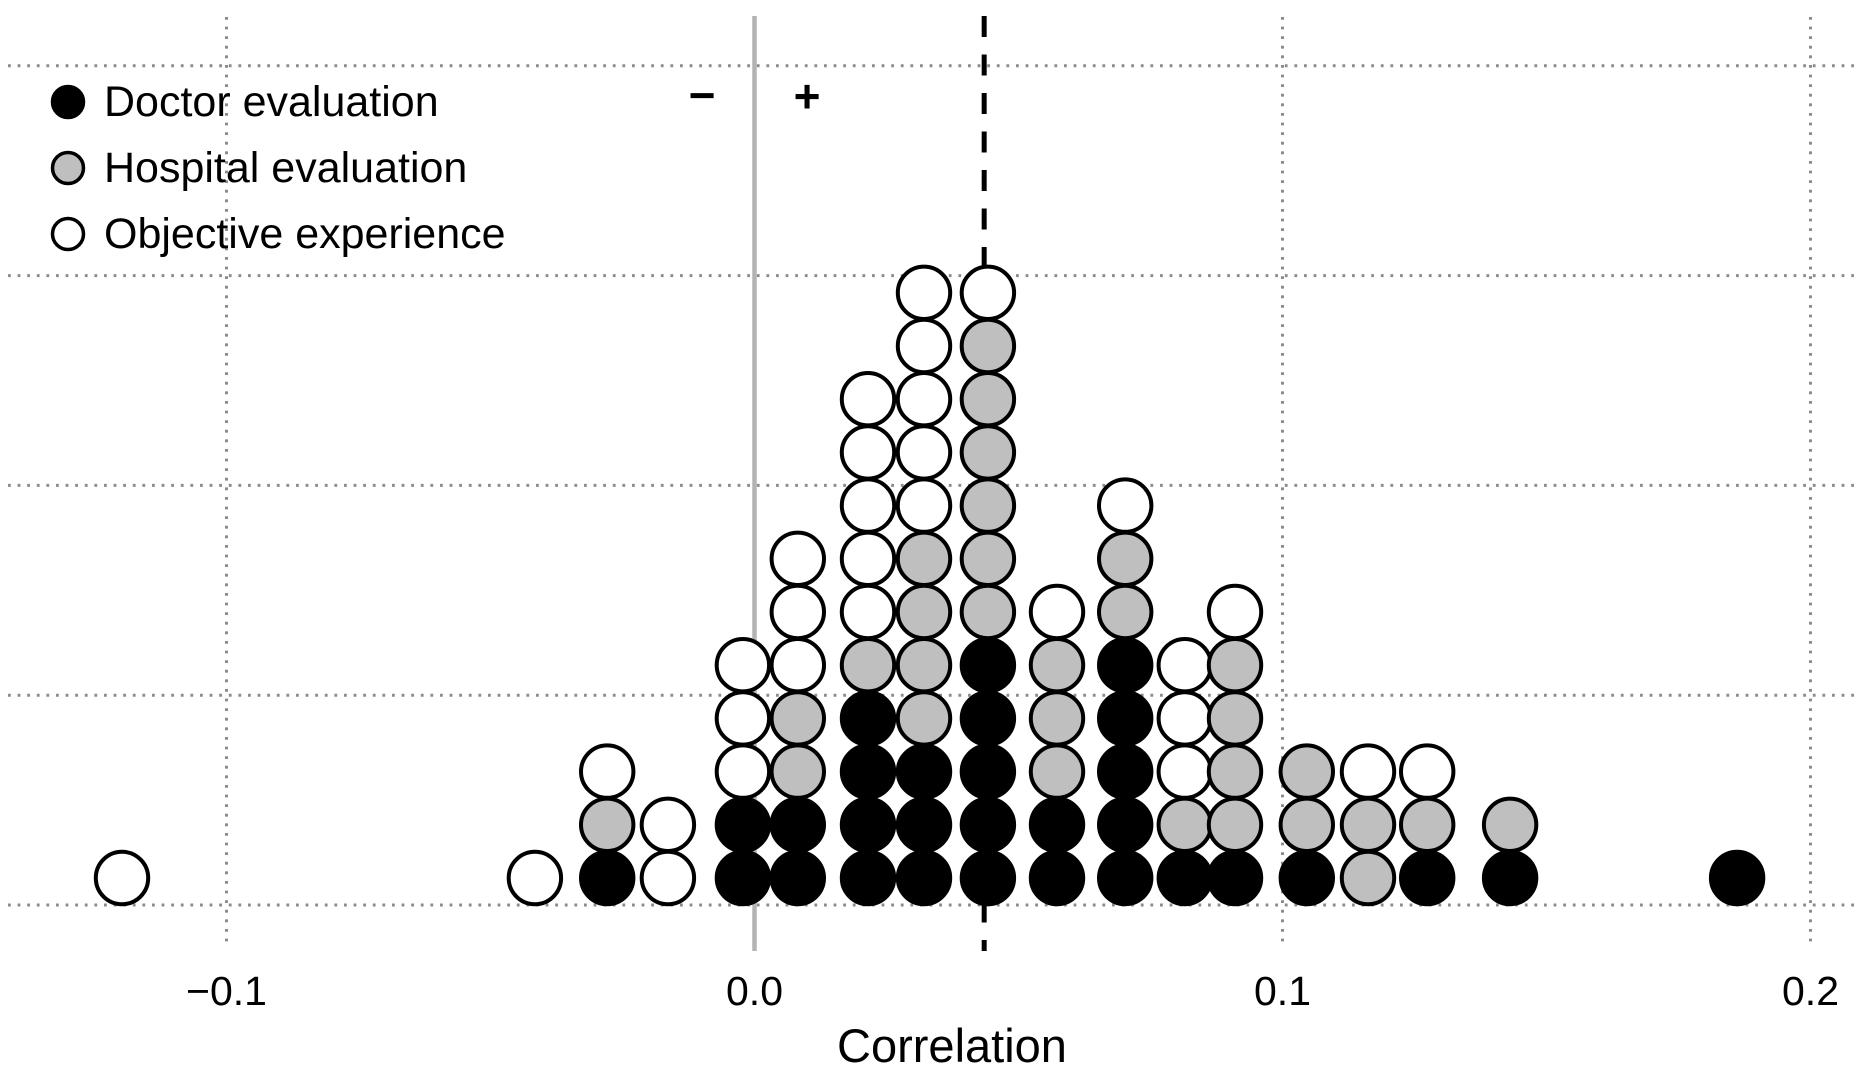 This screenshot has width=1866, height=1076. Describe the element at coordinates (807, 96) in the screenshot. I see `positive-side-sign: +` at that location.